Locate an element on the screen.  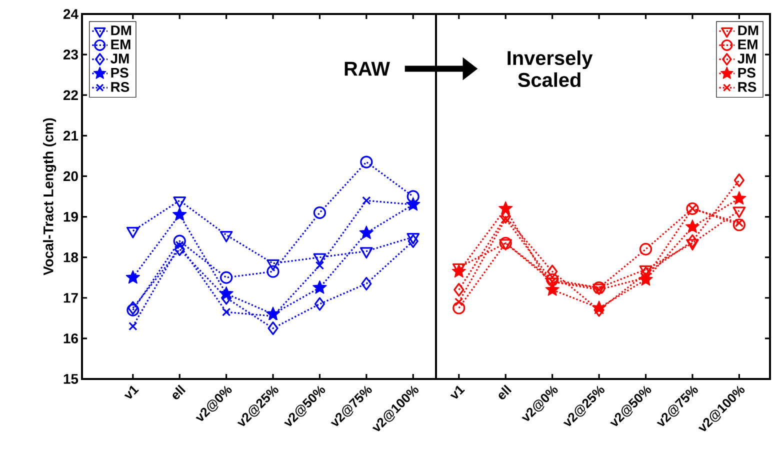
y-tick-label: 15 is located at coordinates (71, 379).